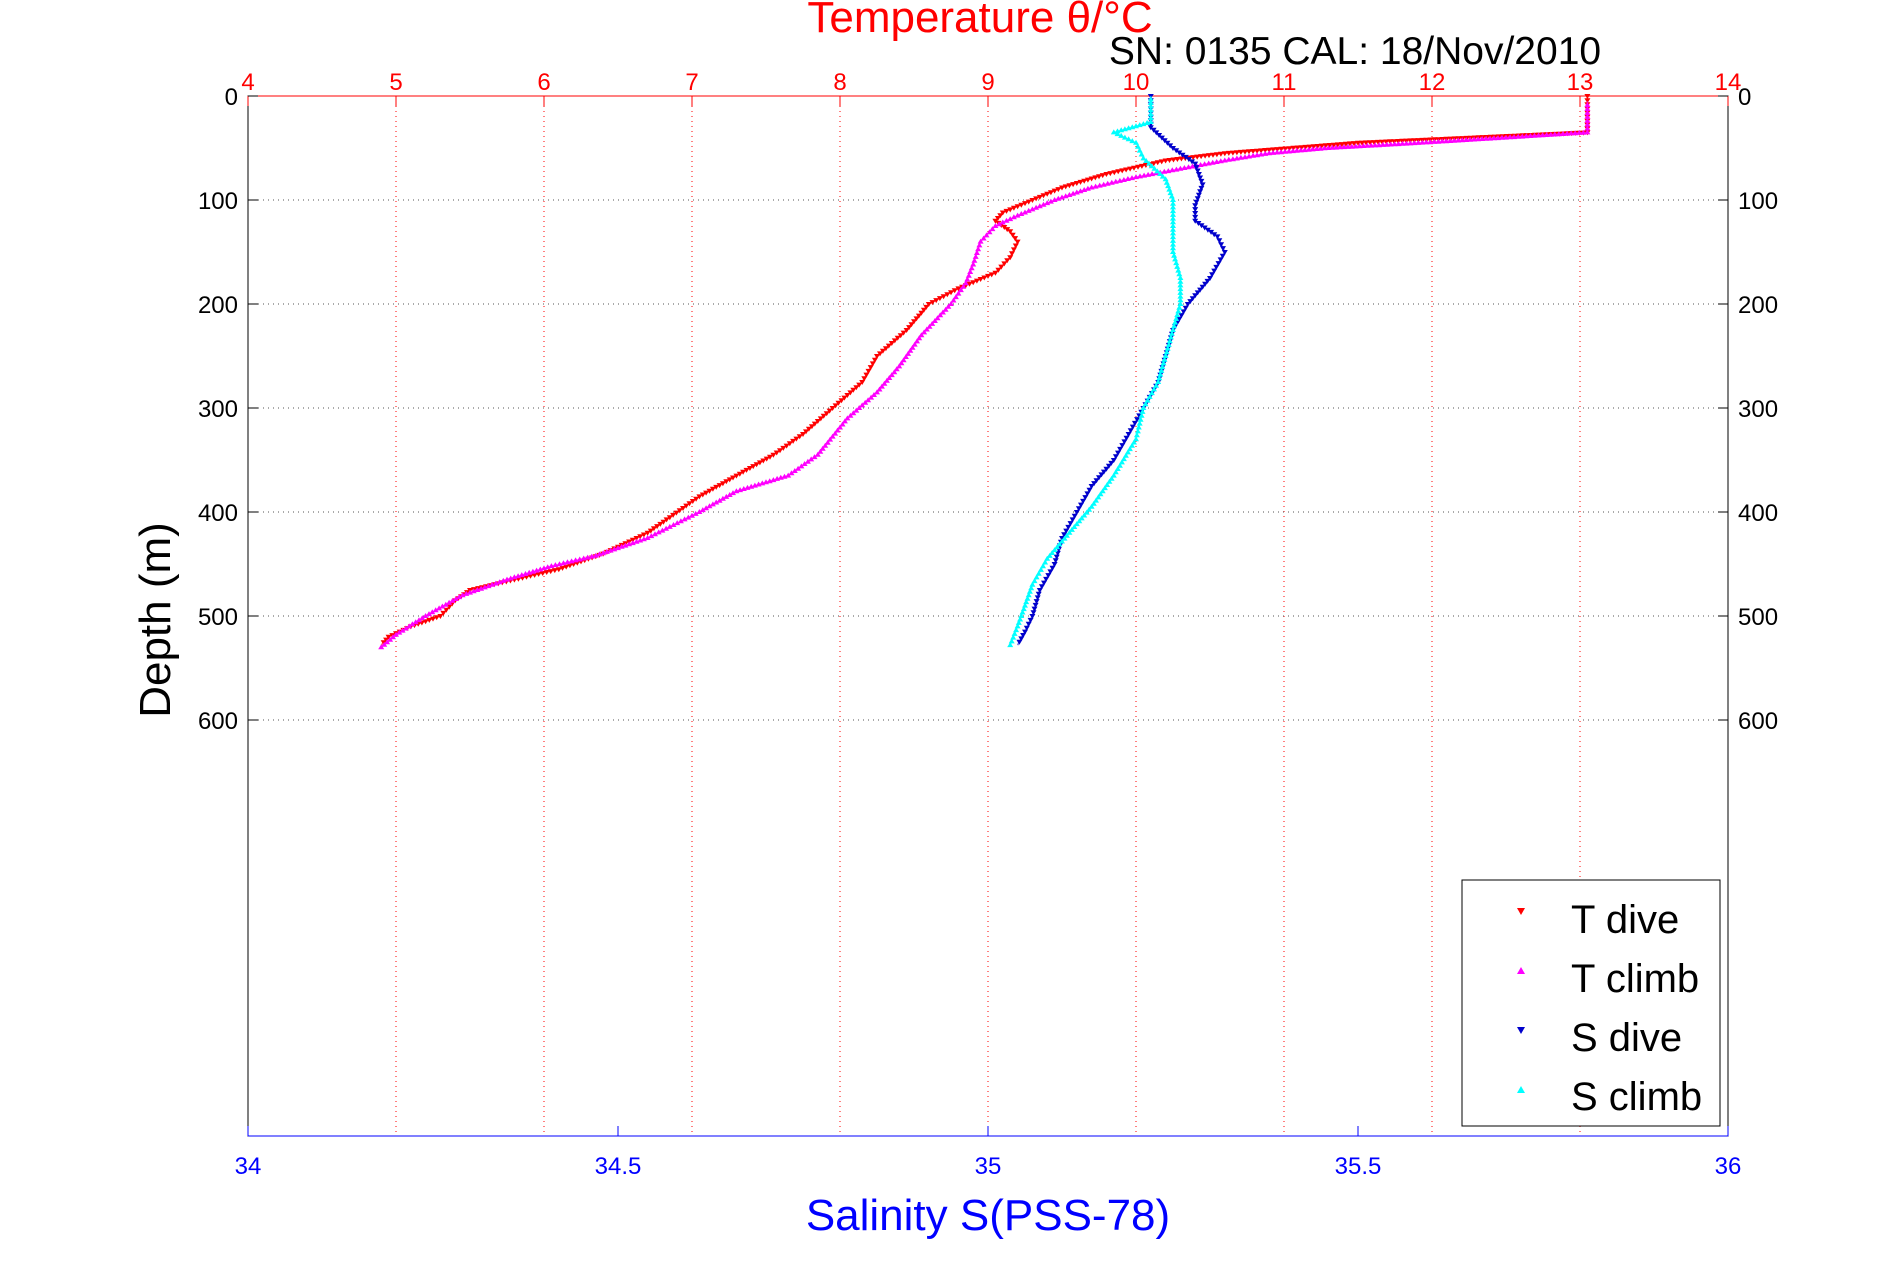  I want to click on salinity-tick-label: 35.5, so click(1358, 1166).